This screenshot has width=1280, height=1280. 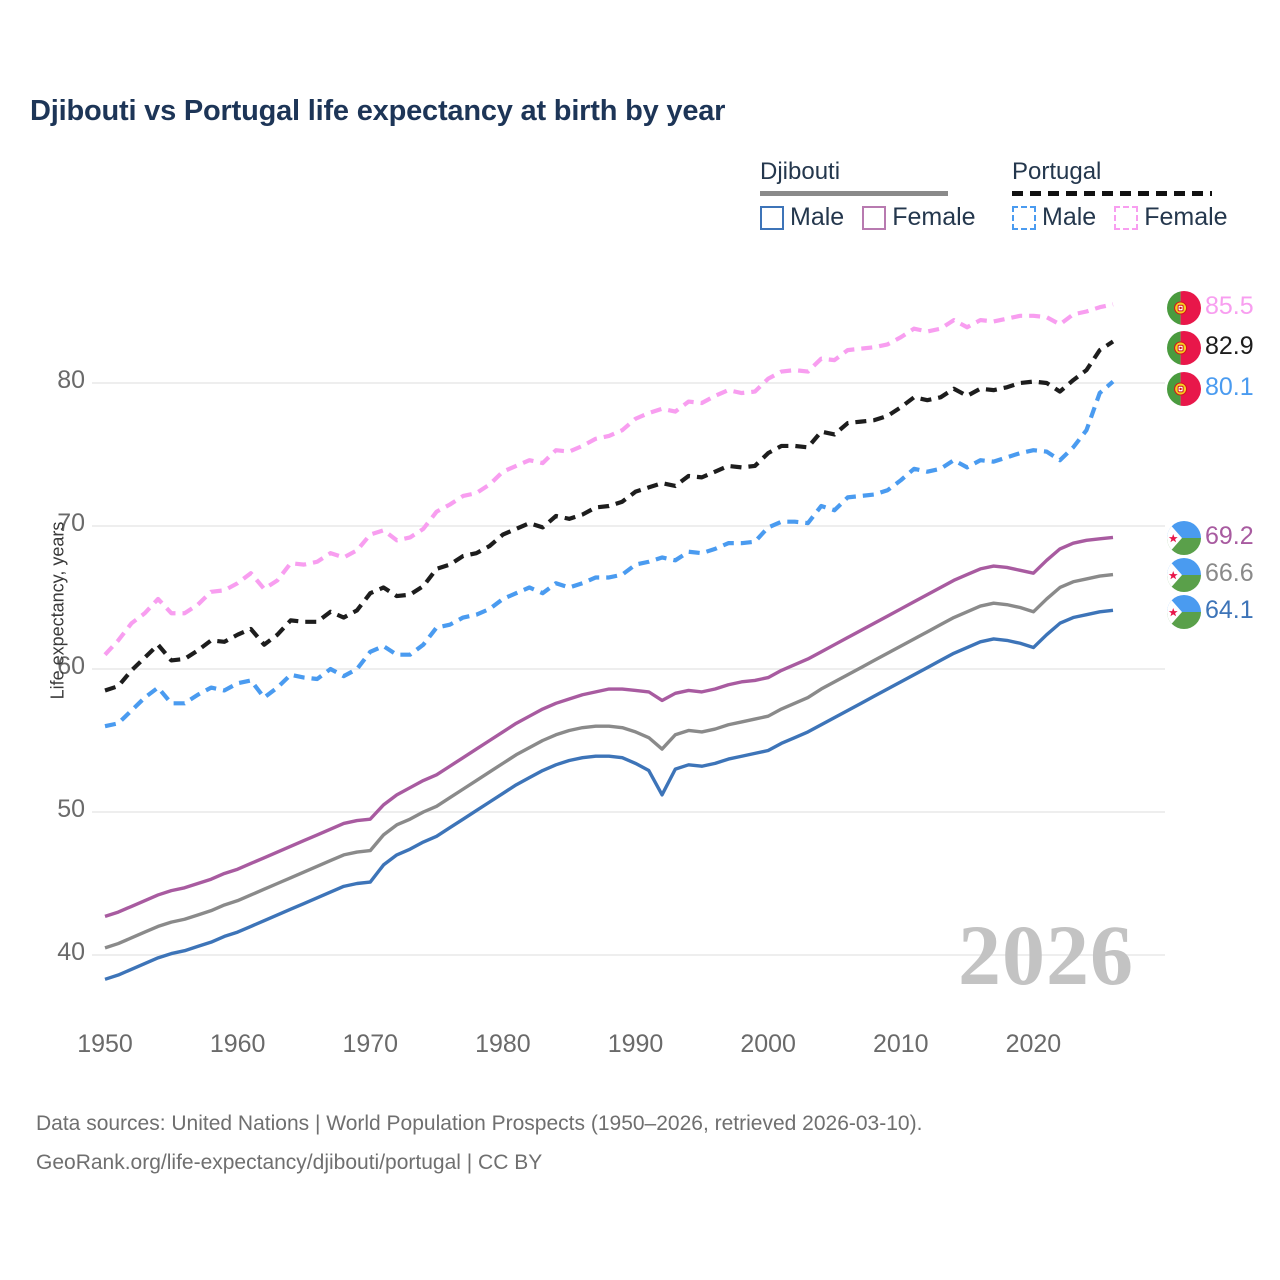 What do you see at coordinates (1046, 955) in the screenshot?
I see `year-watermark: 2026` at bounding box center [1046, 955].